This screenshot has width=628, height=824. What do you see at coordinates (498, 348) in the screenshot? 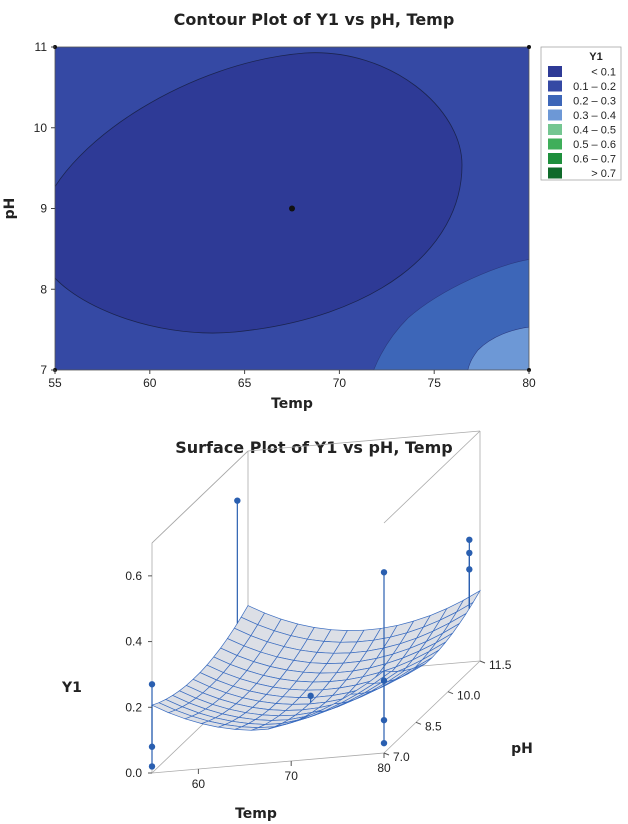
I see `region-0.3-0.4` at bounding box center [498, 348].